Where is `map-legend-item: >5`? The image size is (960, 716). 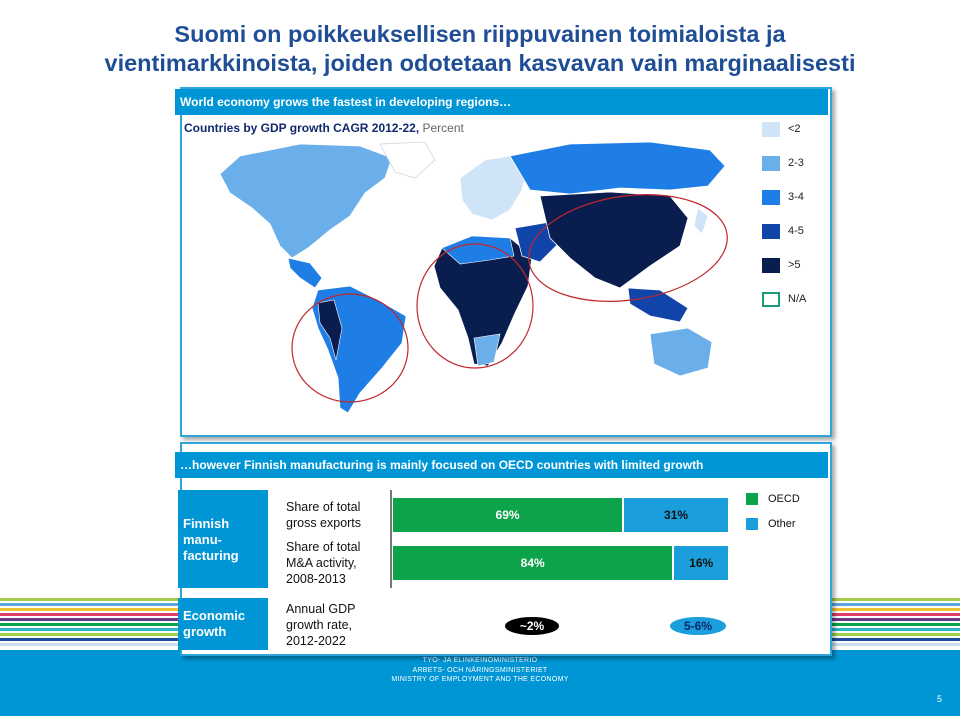
map-legend-item: >5 is located at coordinates (781, 265).